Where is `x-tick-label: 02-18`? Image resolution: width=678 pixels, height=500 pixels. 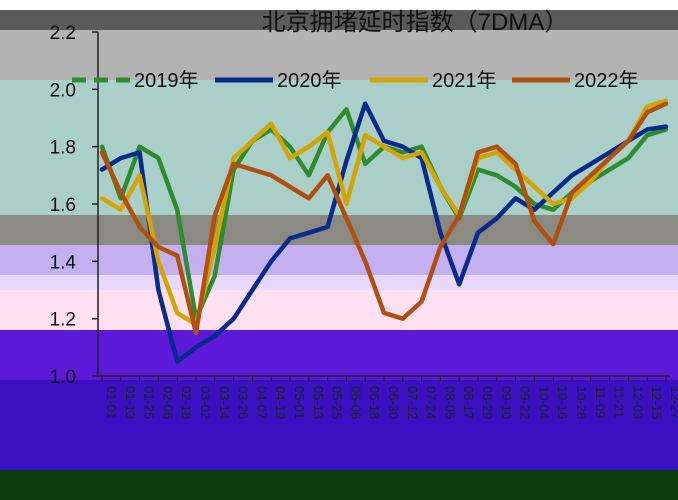 x-tick-label: 02-18 is located at coordinates (186, 402).